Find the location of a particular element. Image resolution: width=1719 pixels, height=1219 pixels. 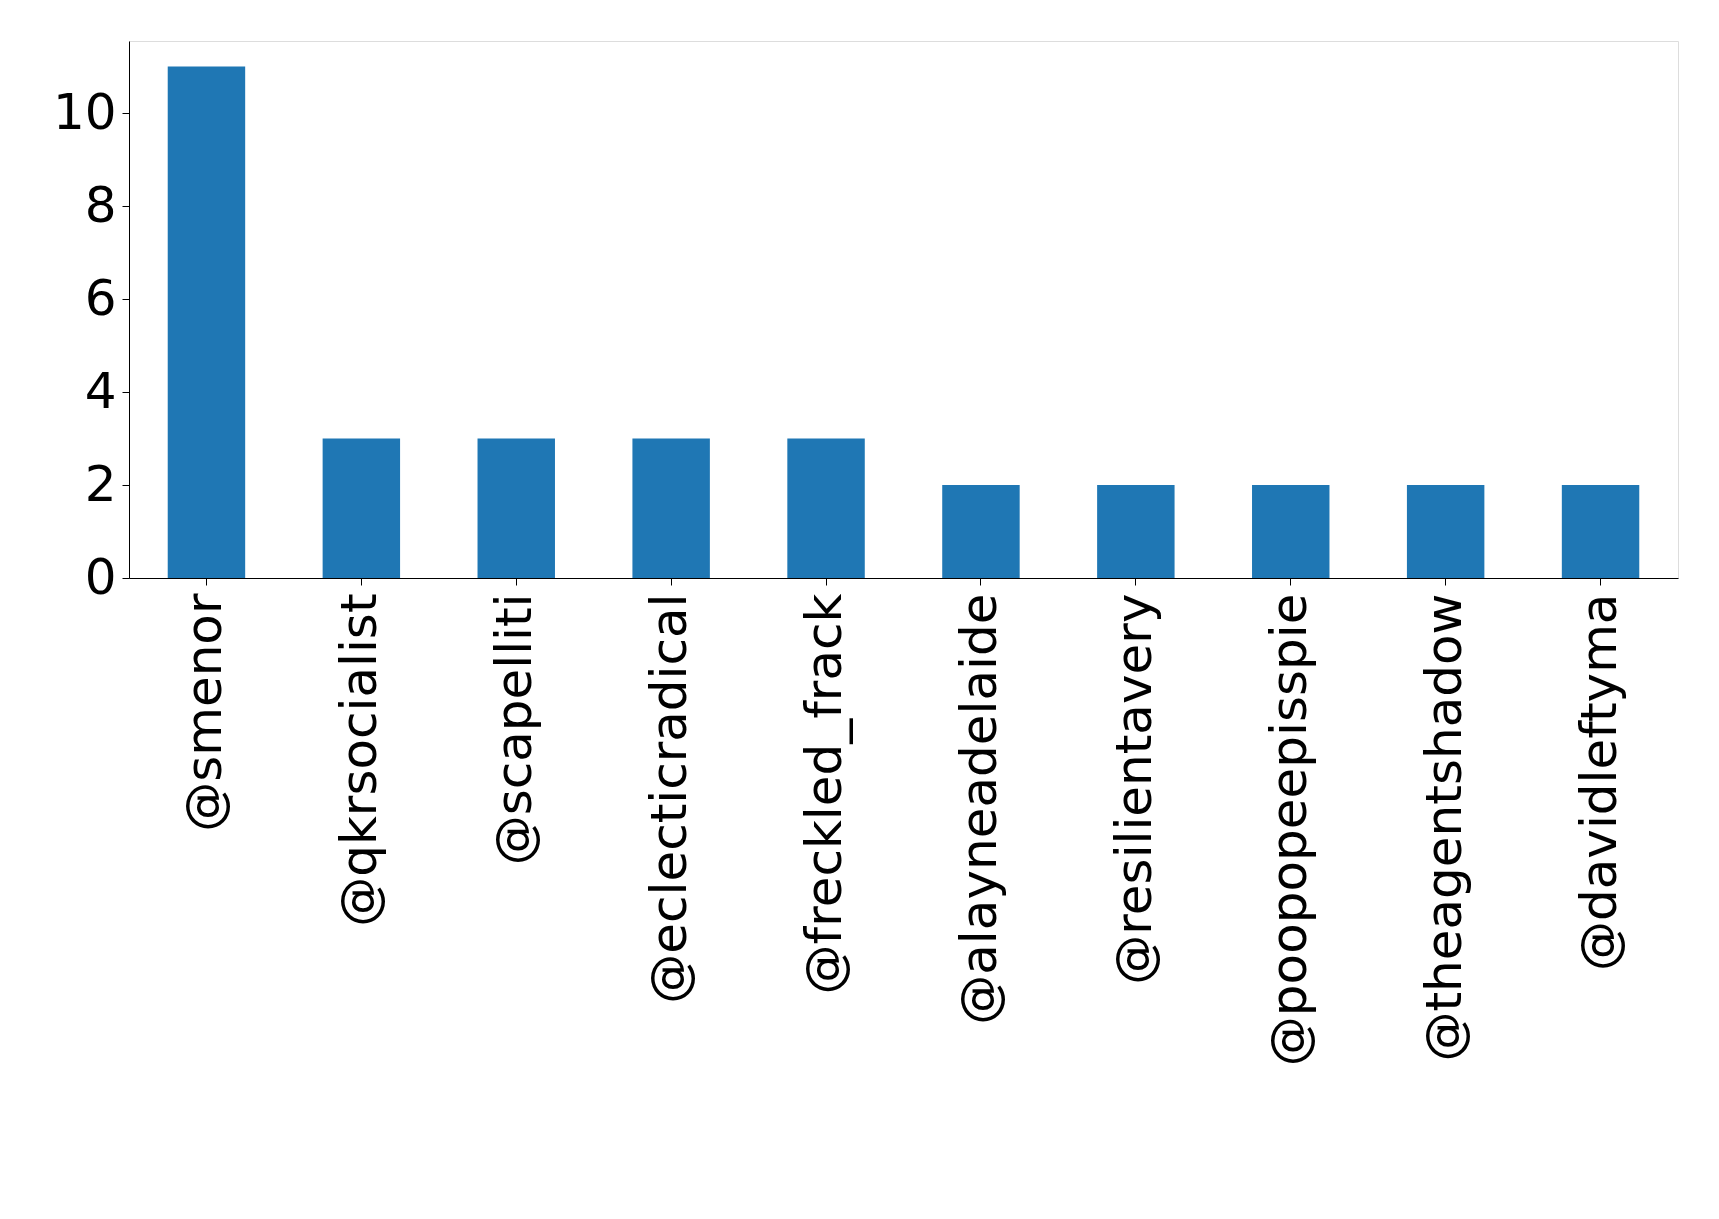

y-tick-label: 10 is located at coordinates (84, 111).